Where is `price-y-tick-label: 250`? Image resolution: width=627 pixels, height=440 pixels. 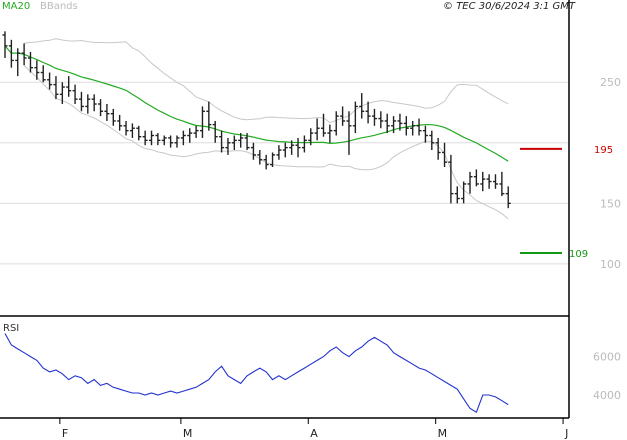 price-y-tick-label: 250 is located at coordinates (610, 82).